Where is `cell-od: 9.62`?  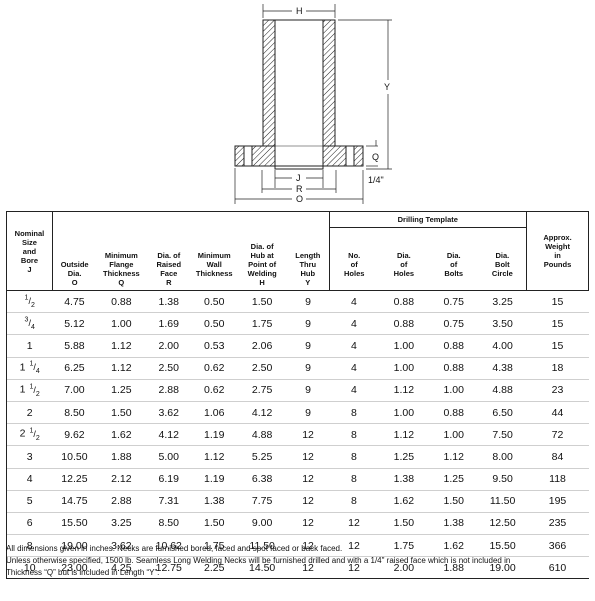 cell-od: 9.62 is located at coordinates (74, 434).